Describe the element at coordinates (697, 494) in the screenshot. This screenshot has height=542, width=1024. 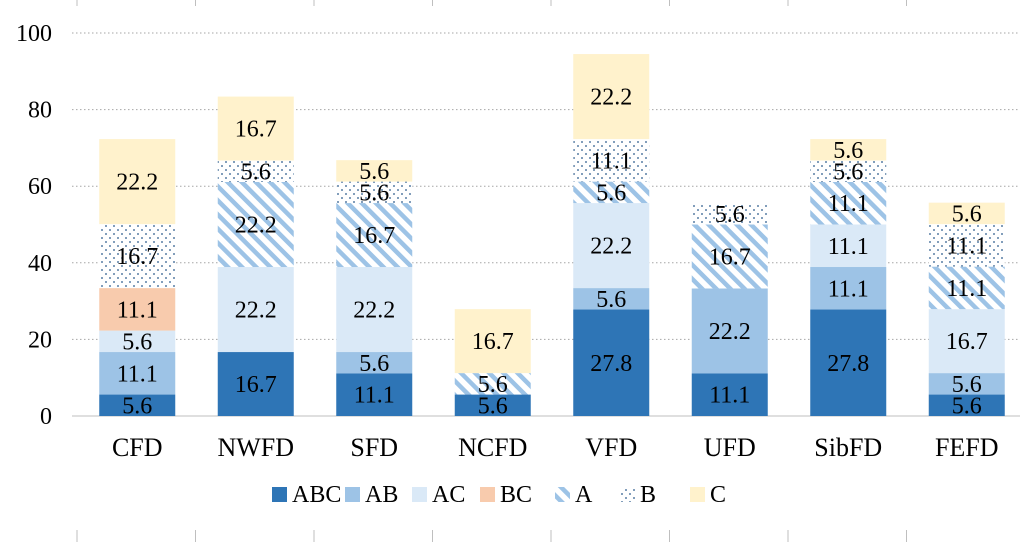
I see `legend-swatch-c` at that location.